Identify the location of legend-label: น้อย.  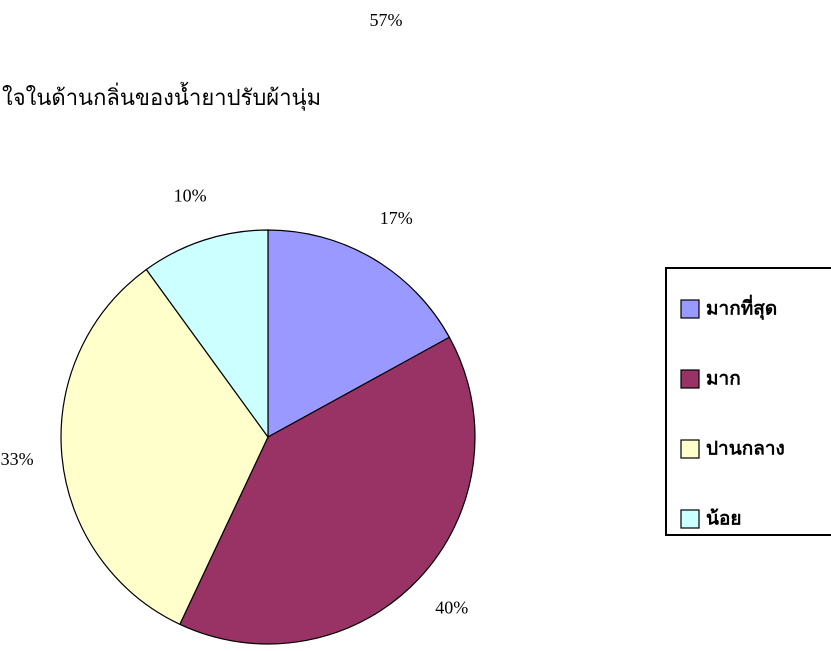
(724, 519).